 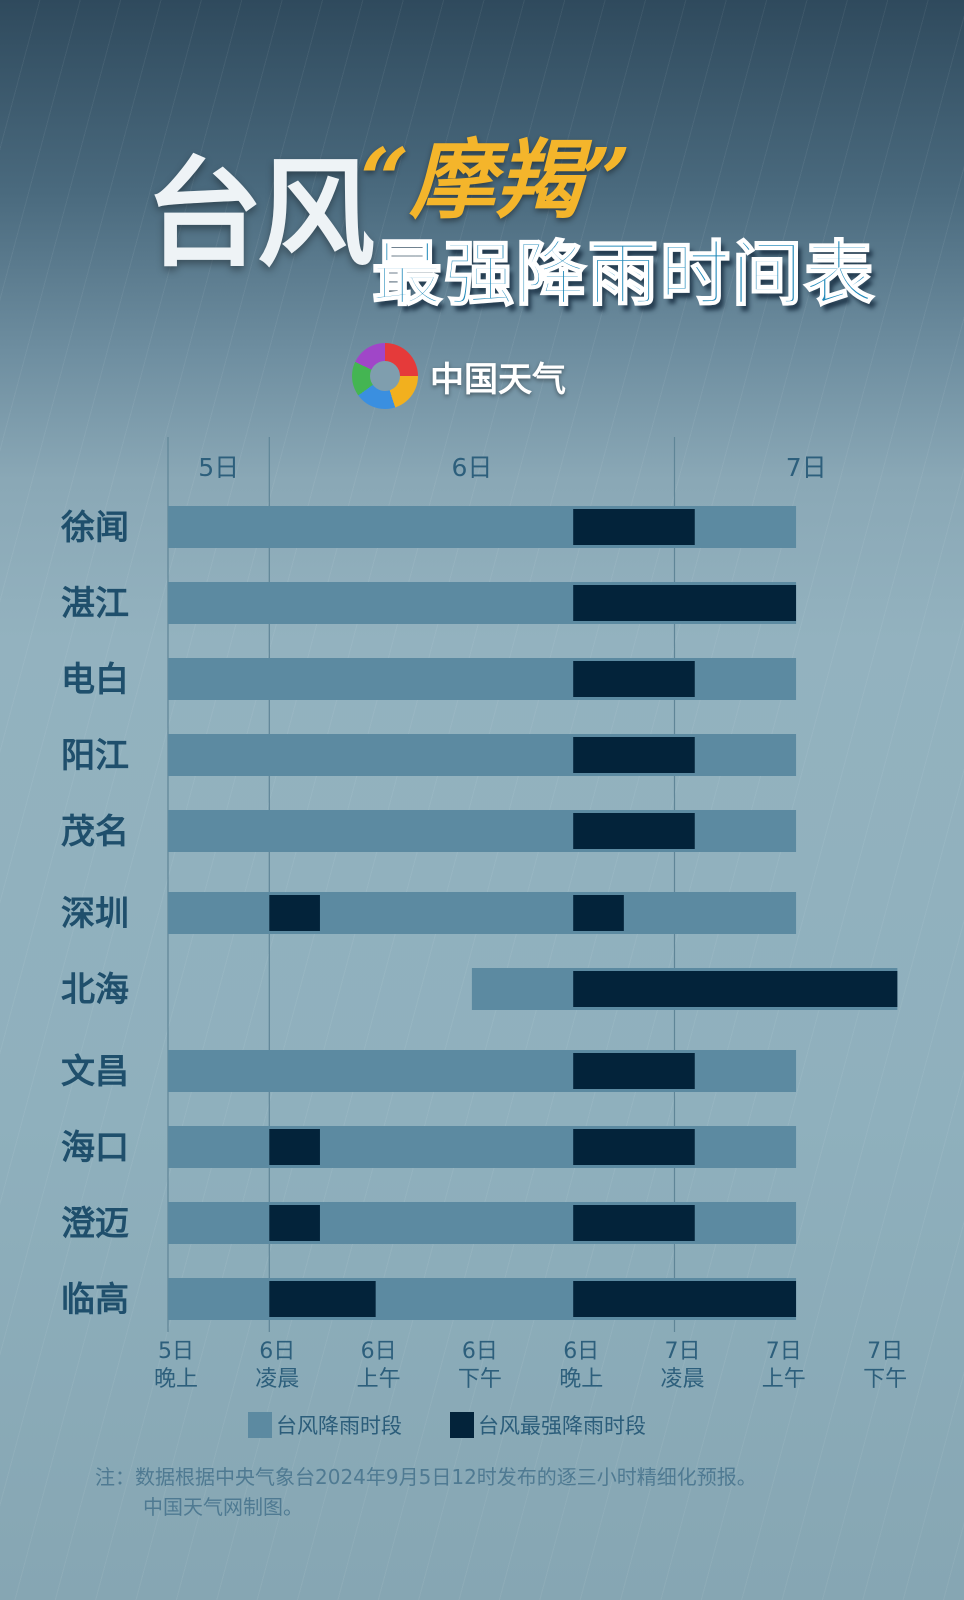 What do you see at coordinates (260, 1425) in the screenshot?
I see `legend-swatch-rain` at bounding box center [260, 1425].